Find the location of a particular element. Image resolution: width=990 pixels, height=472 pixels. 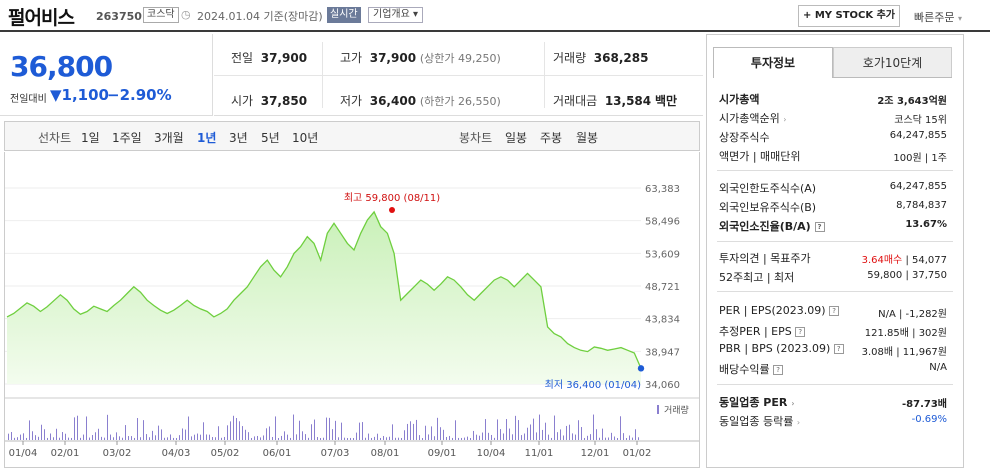

tab-daily: 일봉 is located at coordinates (516, 138).